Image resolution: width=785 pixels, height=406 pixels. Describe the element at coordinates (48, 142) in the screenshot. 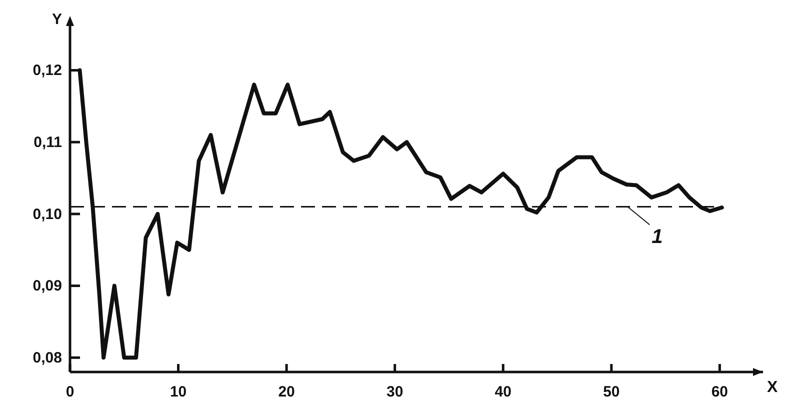

I see `y-tick-label: 0,11` at that location.